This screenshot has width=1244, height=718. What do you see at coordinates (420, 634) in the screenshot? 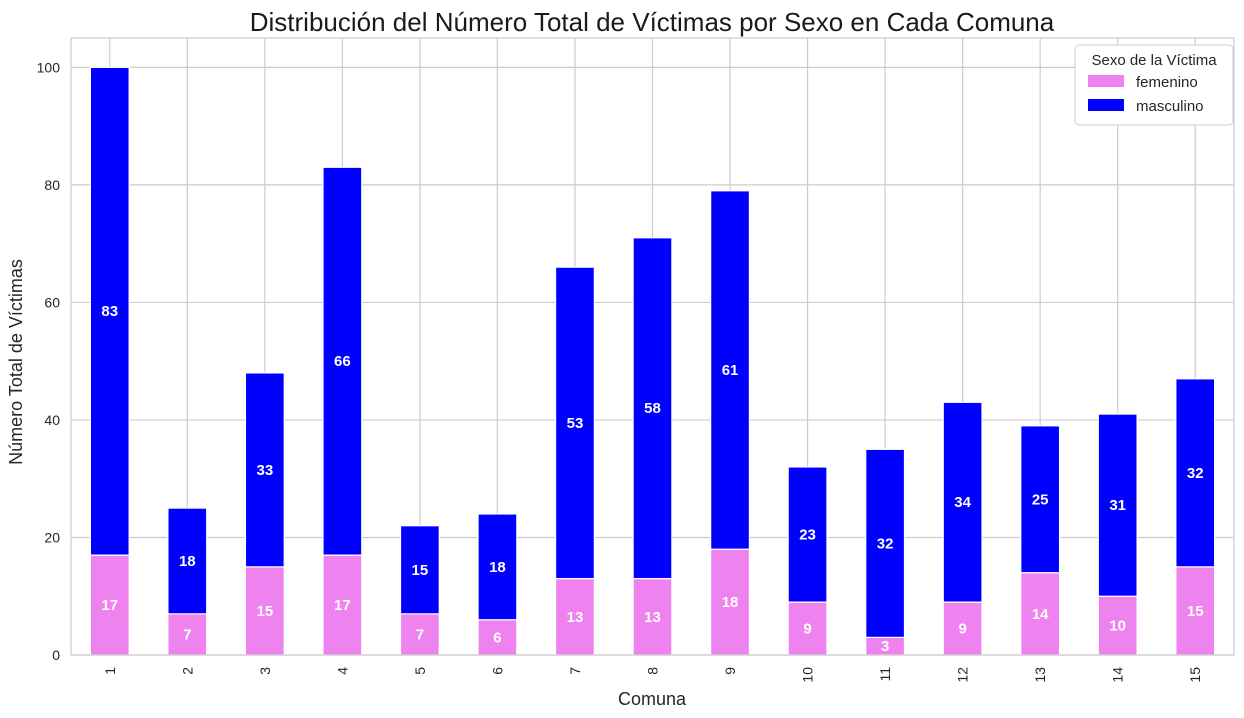
I see `data-label-femenino-5: 7` at bounding box center [420, 634].